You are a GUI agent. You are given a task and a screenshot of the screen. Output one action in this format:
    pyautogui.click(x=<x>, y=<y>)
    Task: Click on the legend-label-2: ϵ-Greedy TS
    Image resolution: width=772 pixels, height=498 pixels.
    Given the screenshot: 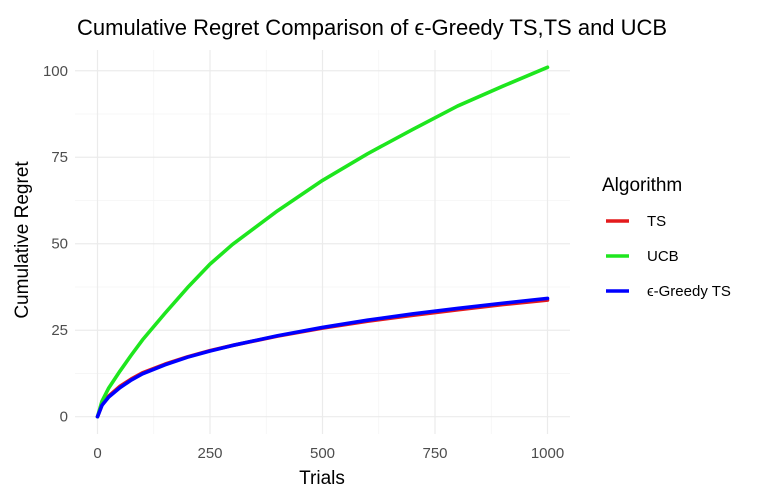 What is the action you would take?
    pyautogui.click(x=689, y=291)
    